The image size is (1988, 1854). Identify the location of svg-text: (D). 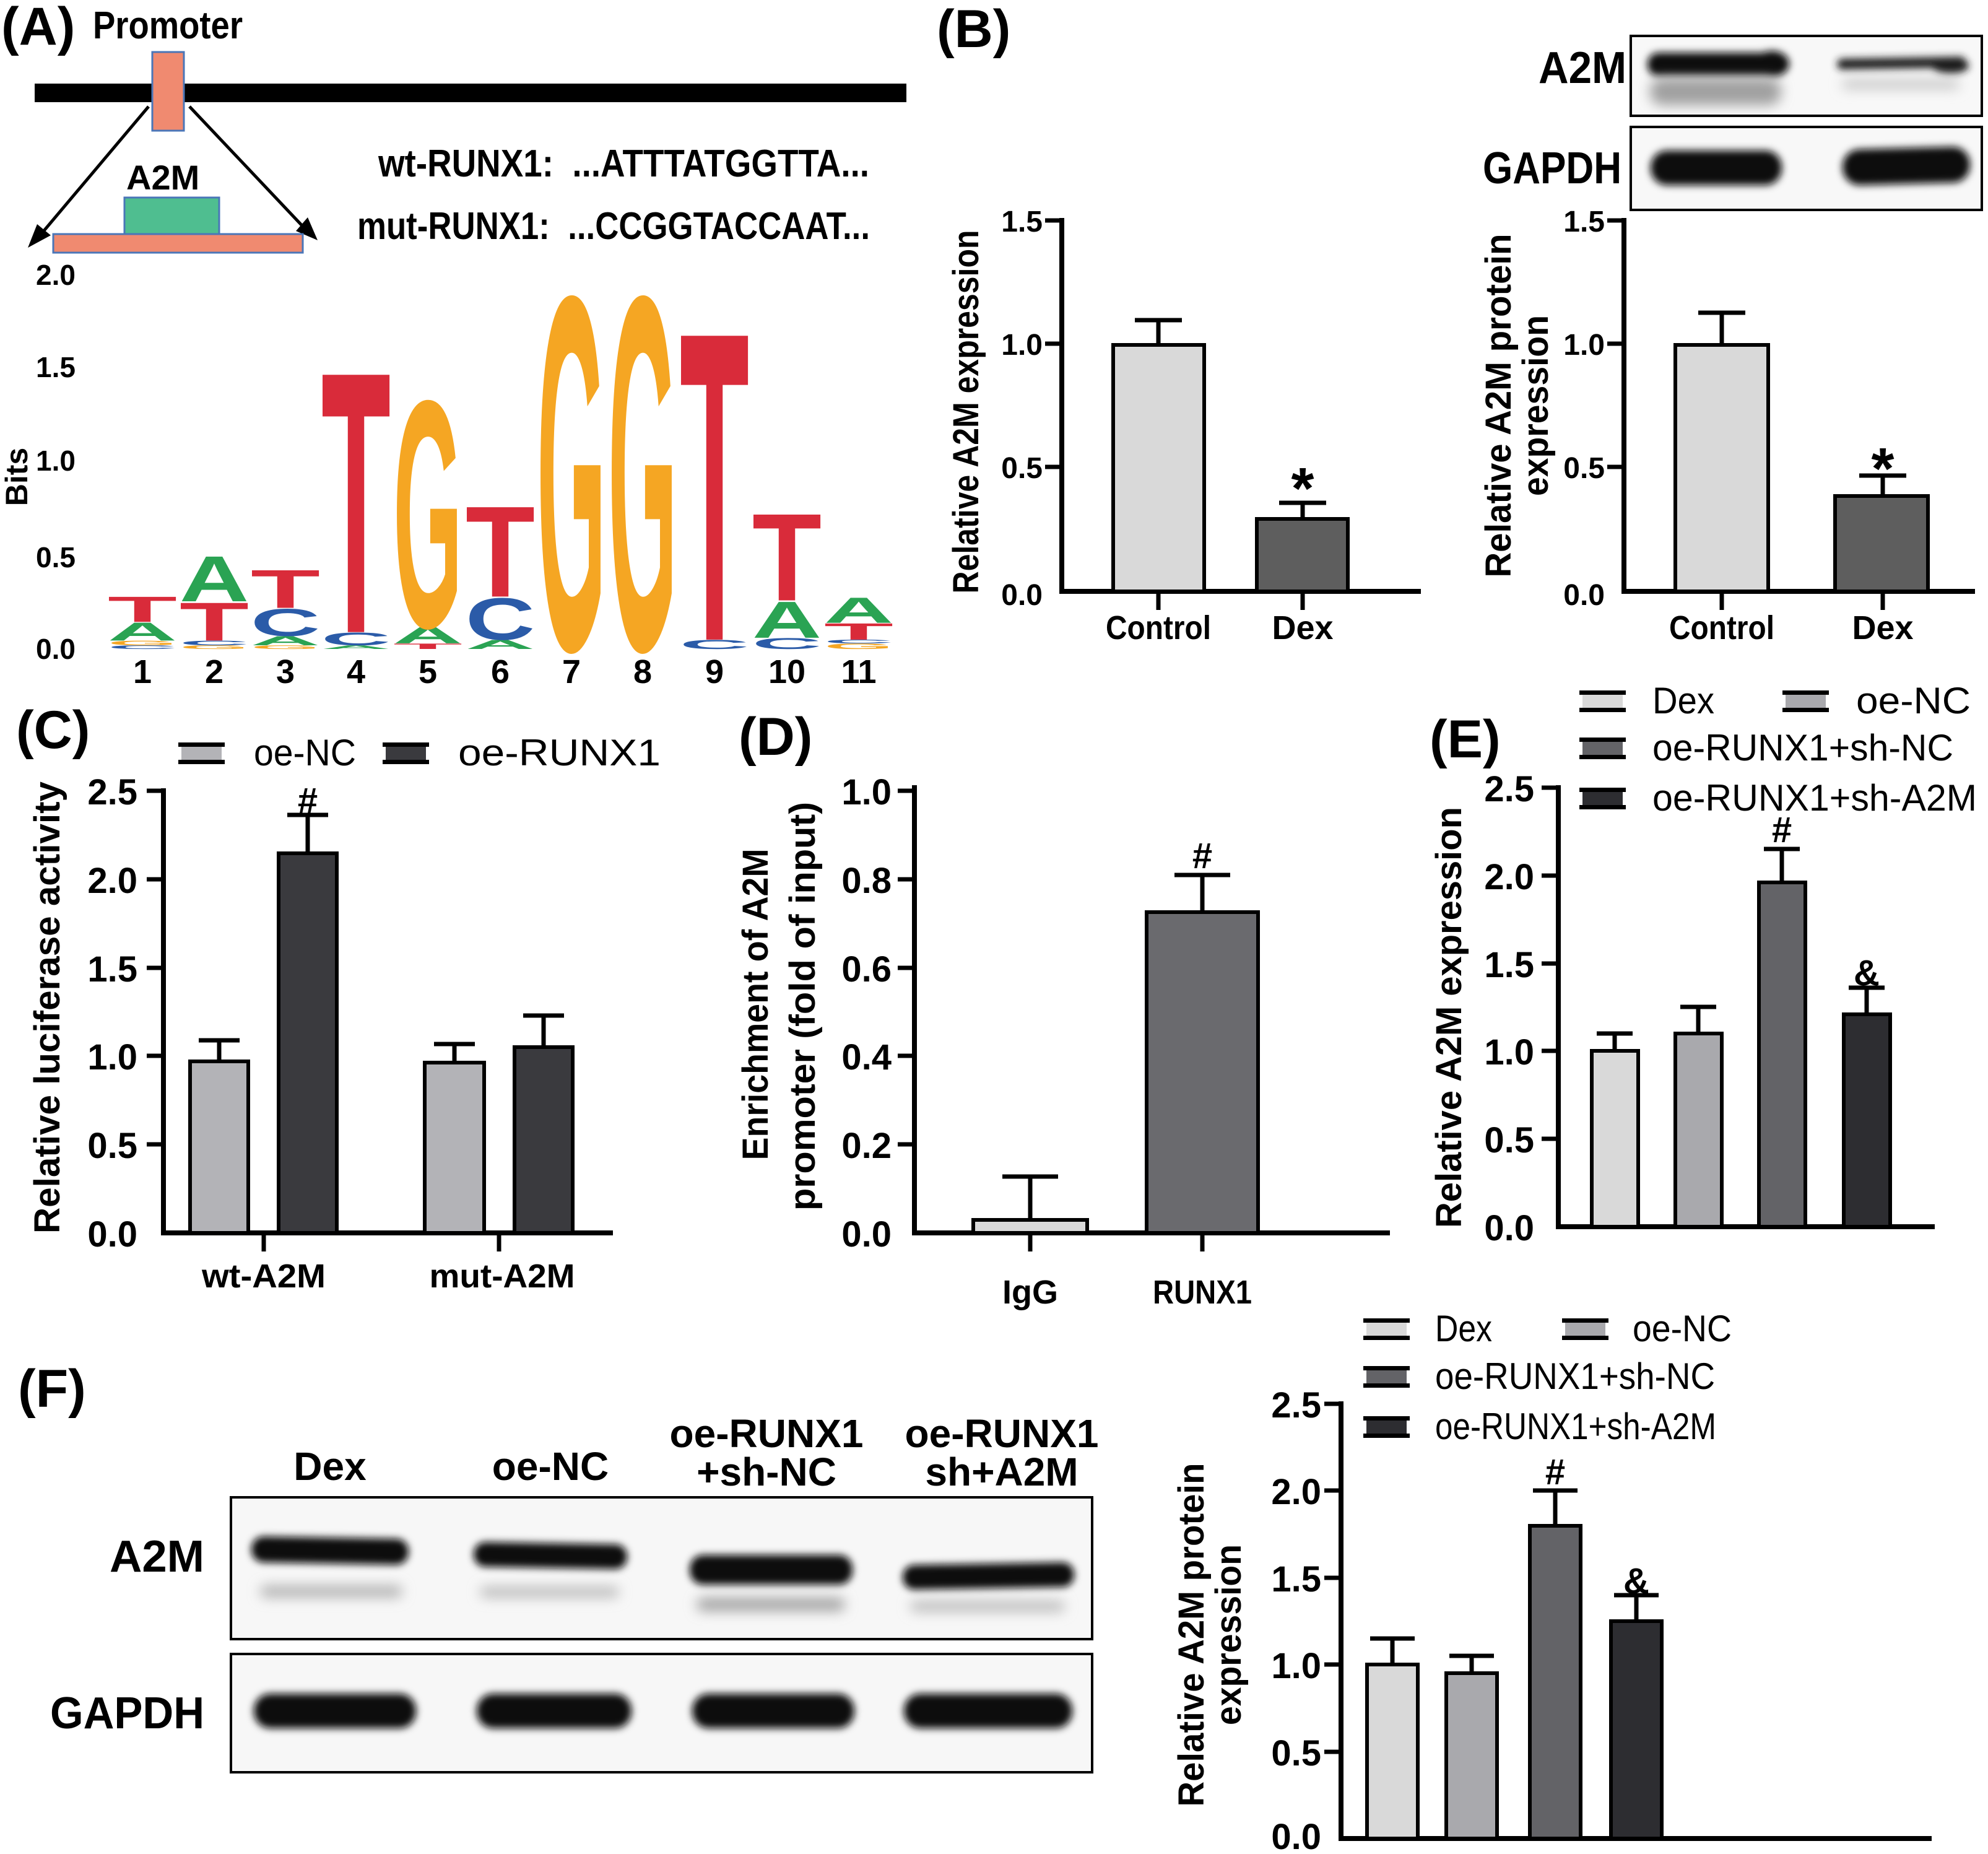
(775, 737).